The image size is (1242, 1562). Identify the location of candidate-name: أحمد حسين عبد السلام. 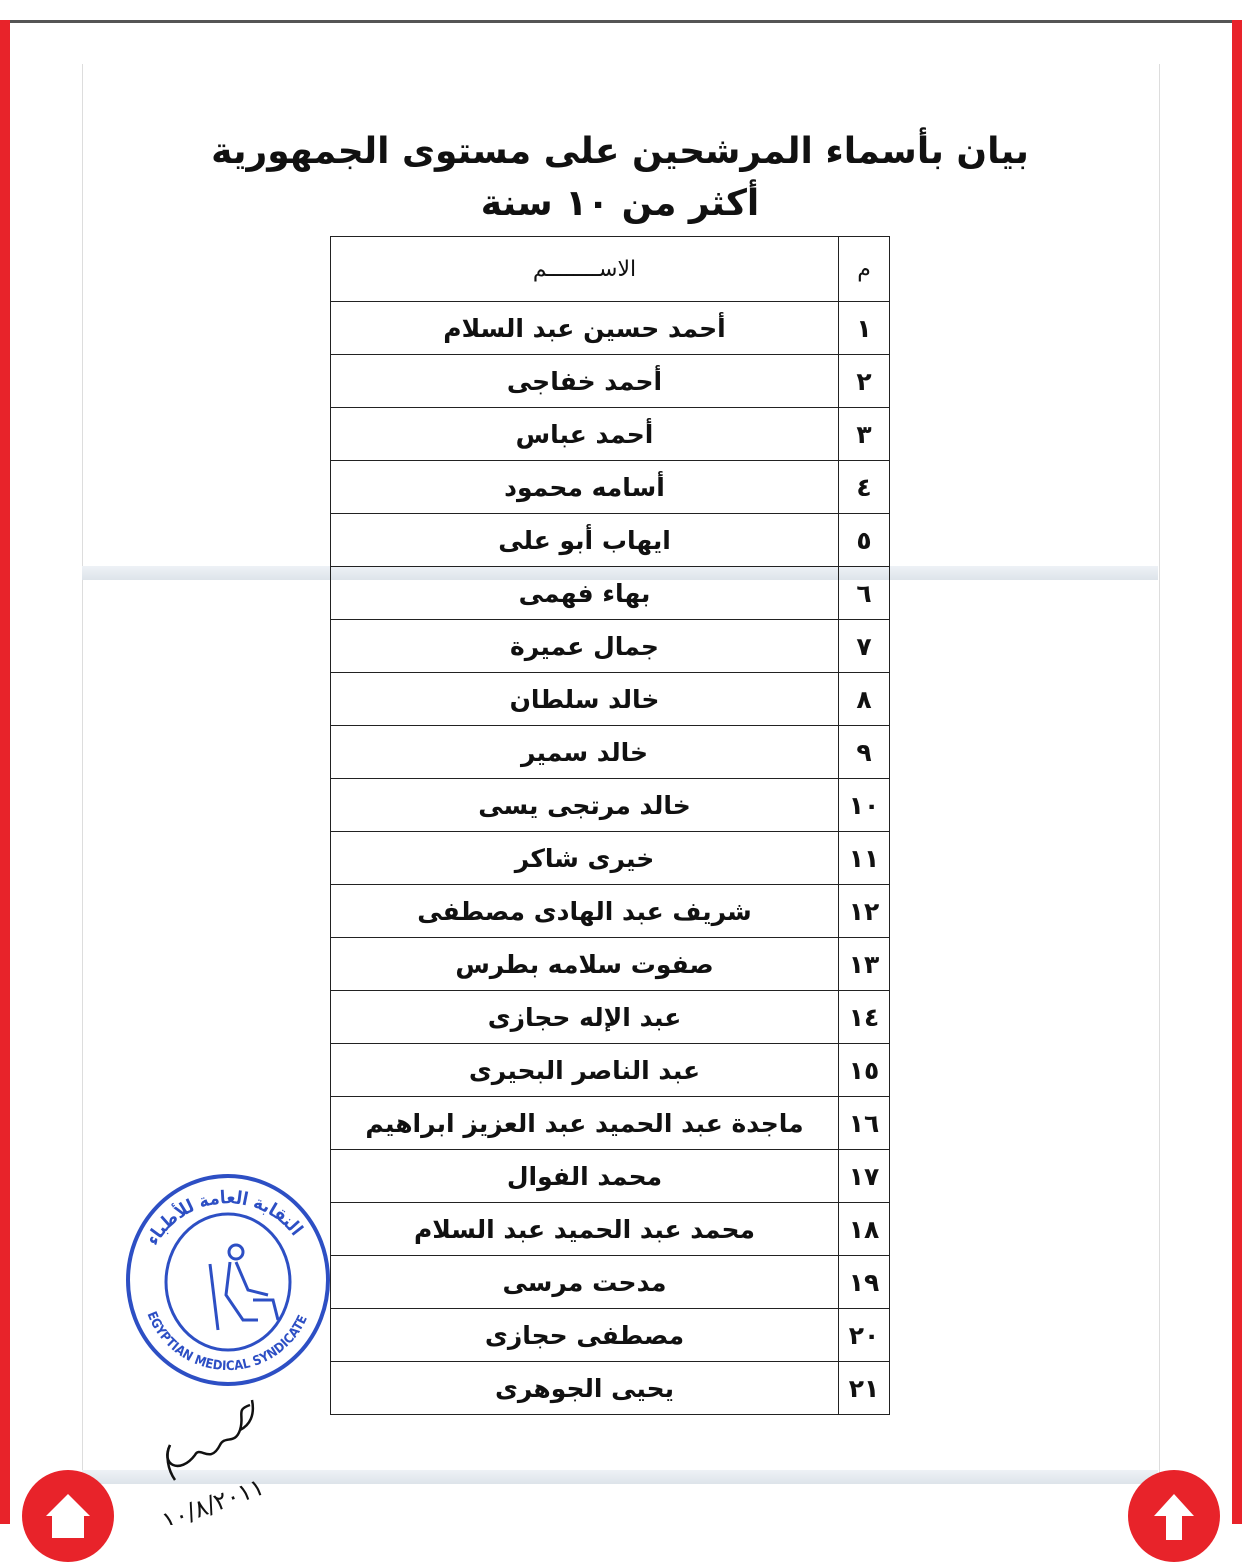
(584, 328).